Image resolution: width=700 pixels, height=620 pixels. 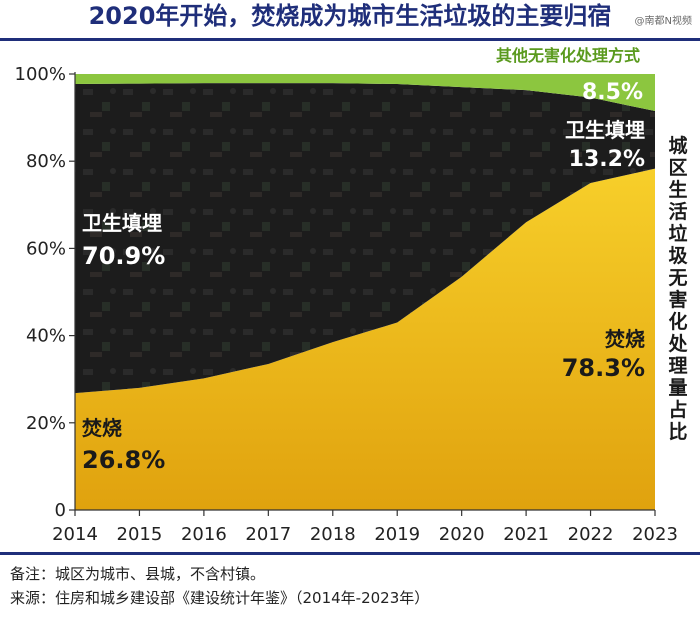 What do you see at coordinates (677, 211) in the screenshot?
I see `svg-text: 活` at bounding box center [677, 211].